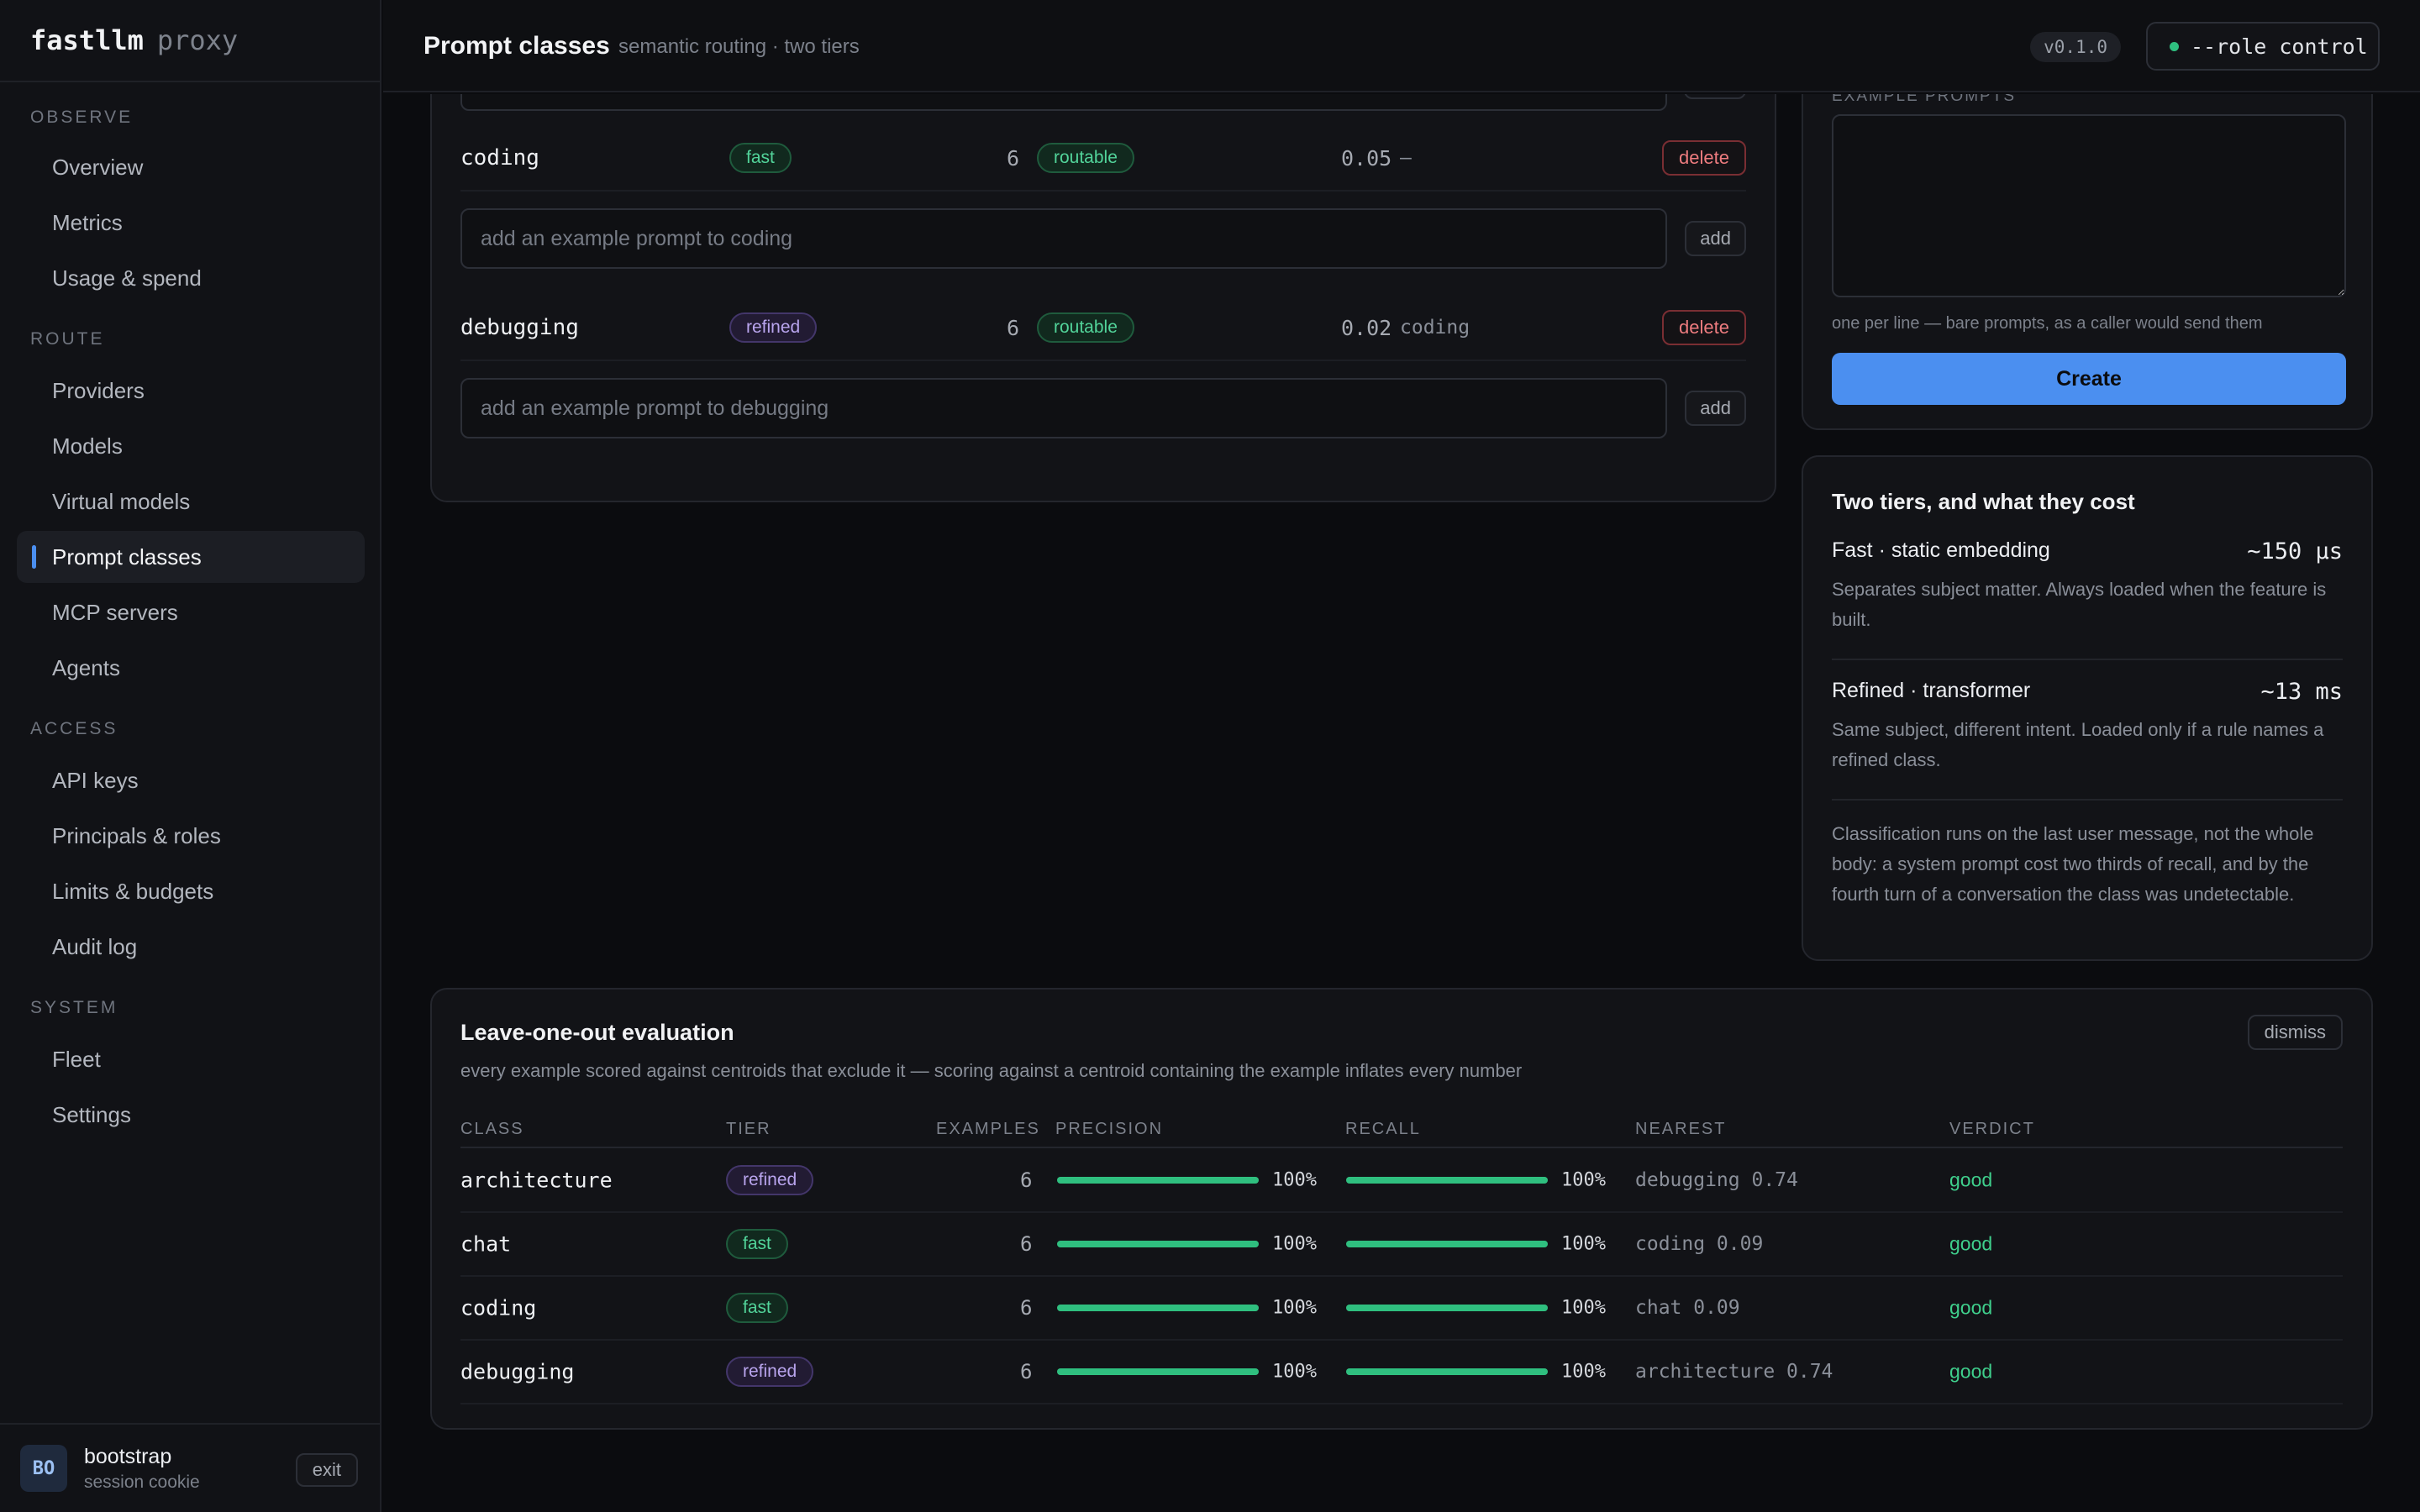 This screenshot has height=1512, width=2420. Describe the element at coordinates (517, 1371) in the screenshot. I see `eval-class: debugging` at that location.